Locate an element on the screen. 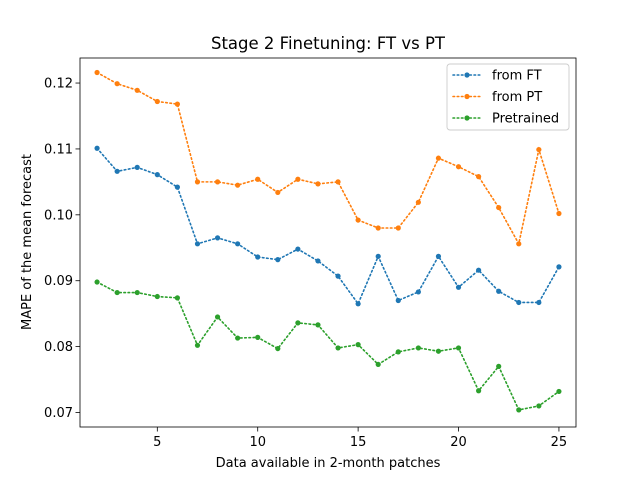 The width and height of the screenshot is (640, 480). legend-item-pretrained: Pretrained is located at coordinates (505, 119).